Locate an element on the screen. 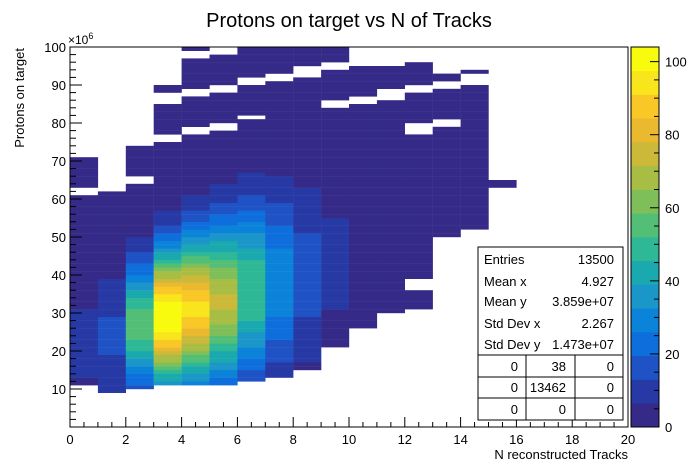  y-tick-label: 80 is located at coordinates (59, 123).